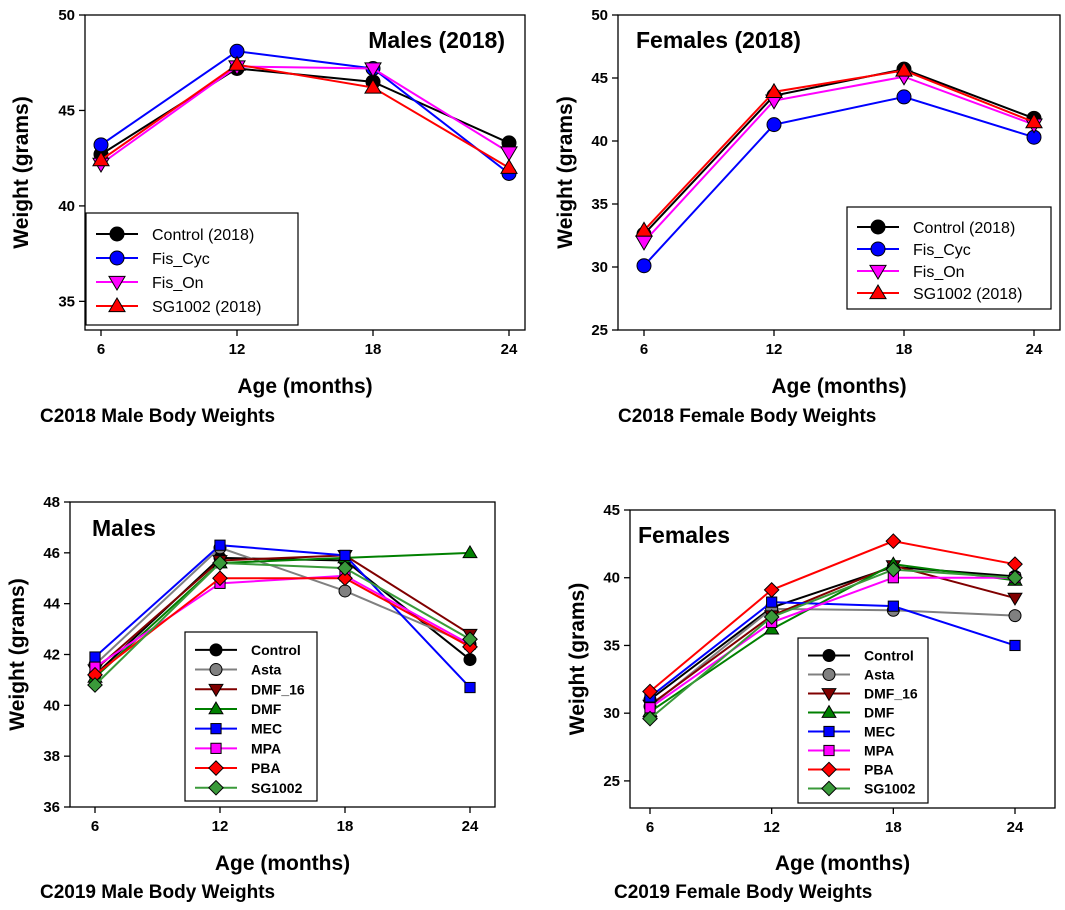 This screenshot has width=1065, height=910. What do you see at coordinates (66, 15) in the screenshot?
I see `y-tick-label: 50` at bounding box center [66, 15].